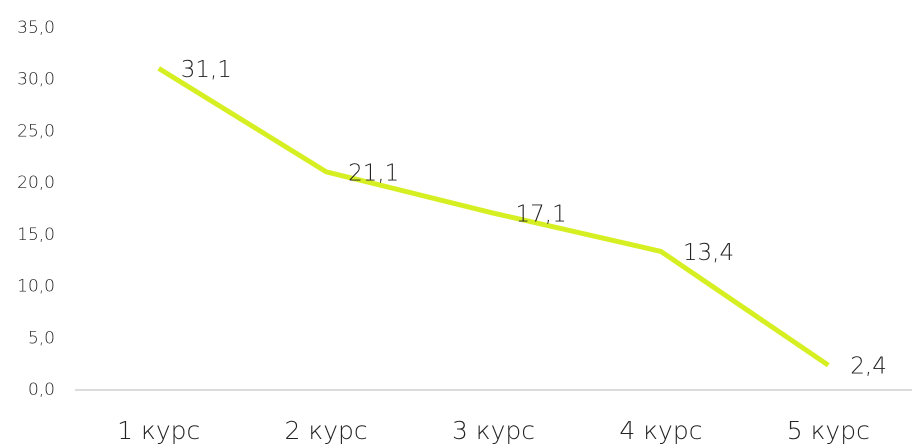 This screenshot has height=445, width=916. I want to click on y-tick-label: 35,0, so click(36, 28).